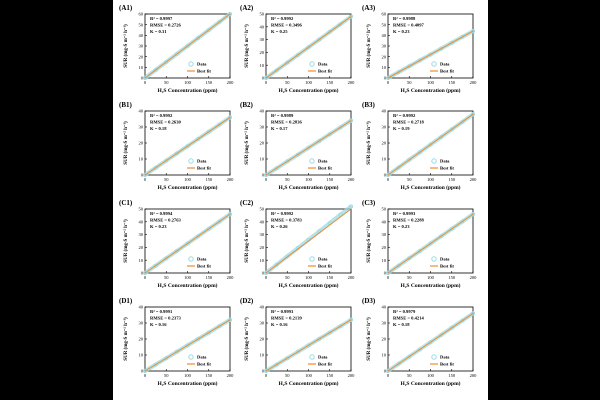 The image size is (600, 400). What do you see at coordinates (126, 203) in the screenshot?
I see `panel-label: (C1)` at bounding box center [126, 203].